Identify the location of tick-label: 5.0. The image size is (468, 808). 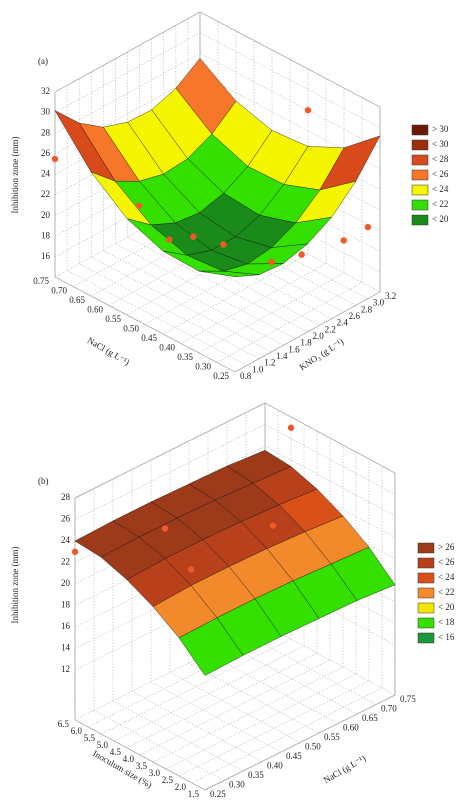
(103, 745).